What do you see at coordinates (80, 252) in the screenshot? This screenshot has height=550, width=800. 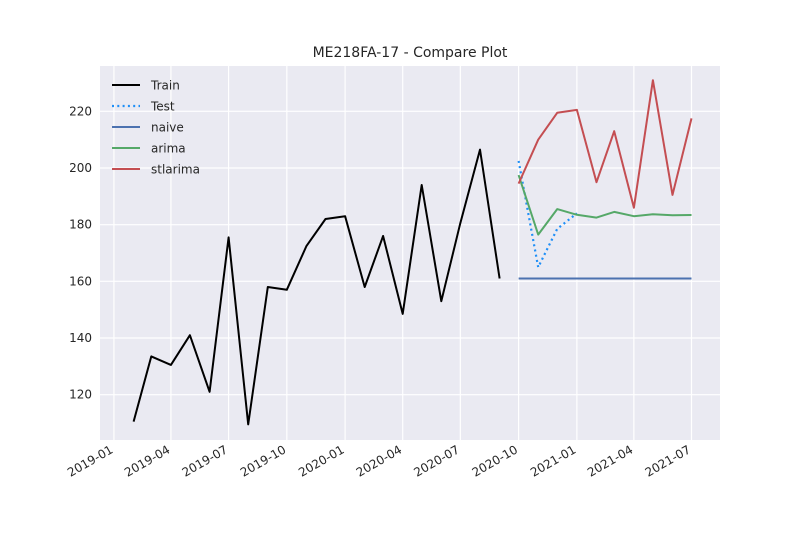 I see `y-tick-labels: 120 140 160 180 200 220` at bounding box center [80, 252].